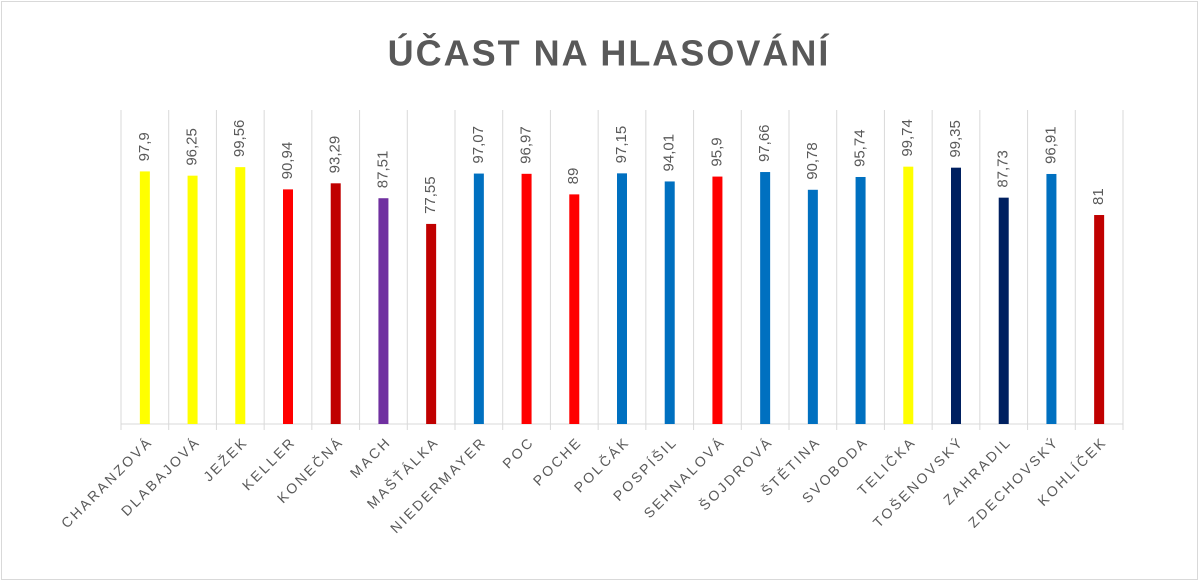 The width and height of the screenshot is (1199, 581). Describe the element at coordinates (192, 147) in the screenshot. I see `value-label: 96,25` at that location.